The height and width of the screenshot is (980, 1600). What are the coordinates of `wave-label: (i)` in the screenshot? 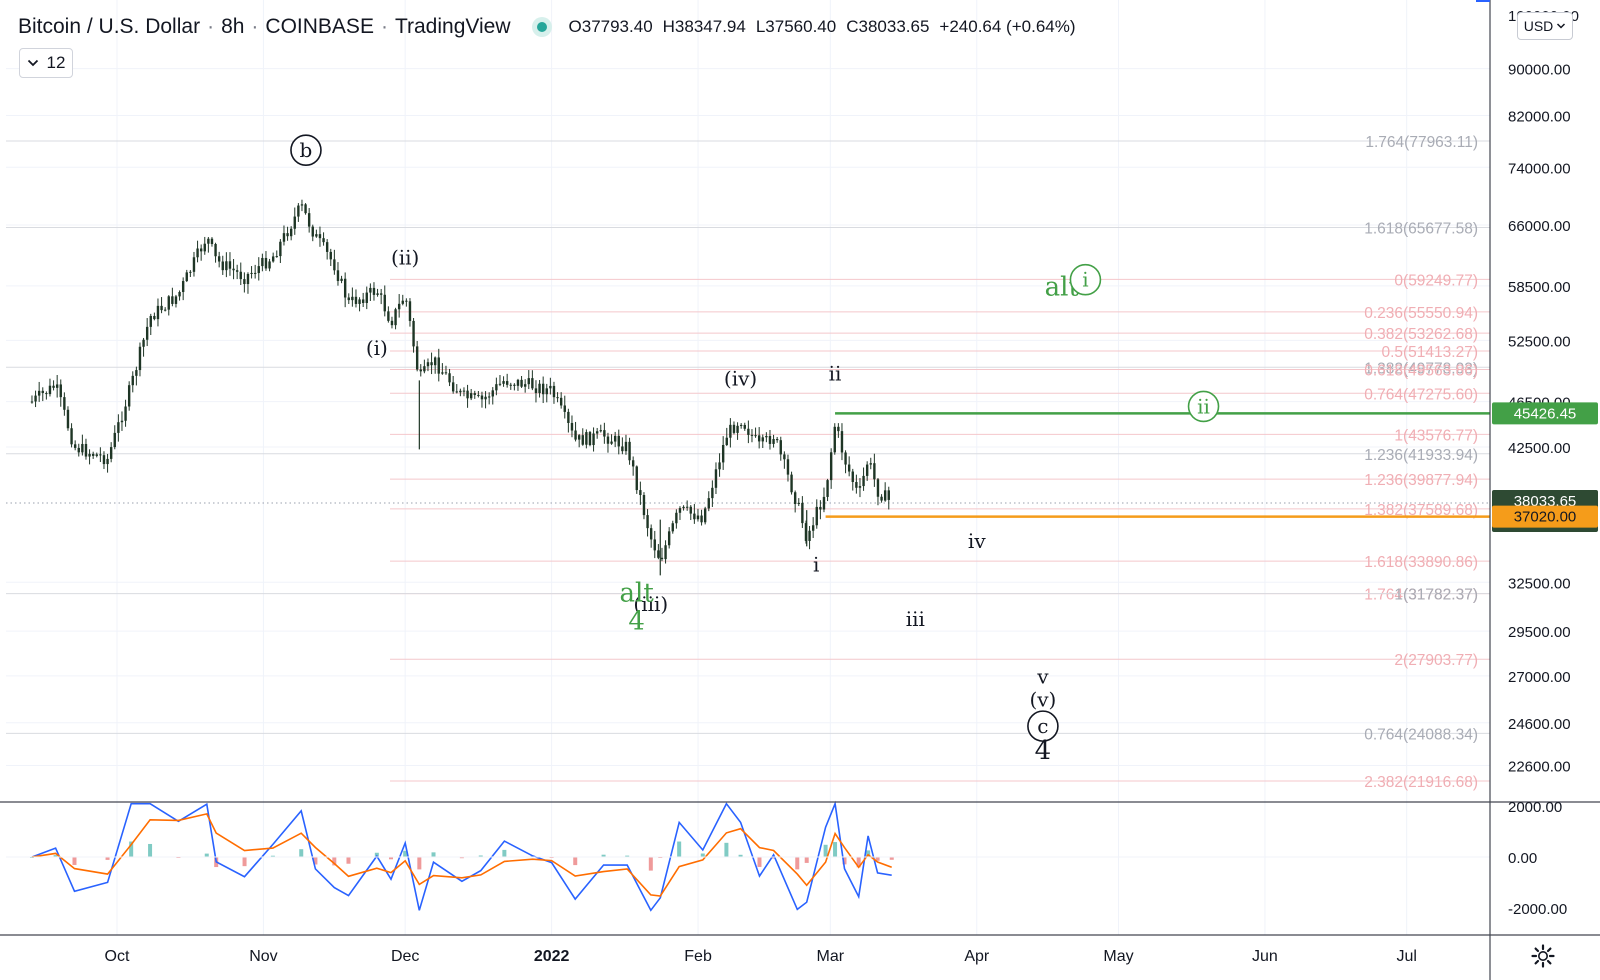 It's located at (377, 348).